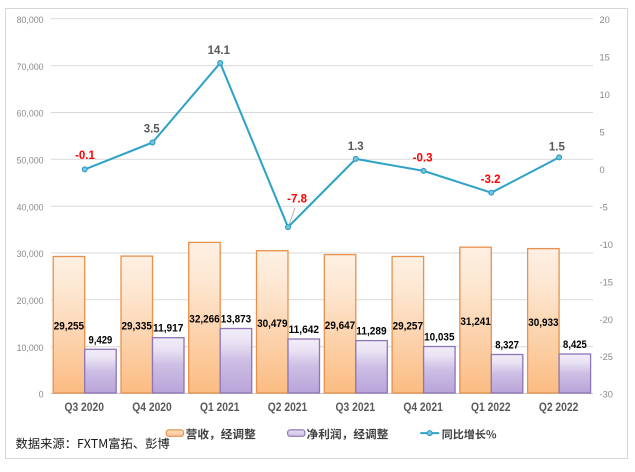 This screenshot has width=635, height=472. I want to click on svg-text: 32,266, so click(204, 320).